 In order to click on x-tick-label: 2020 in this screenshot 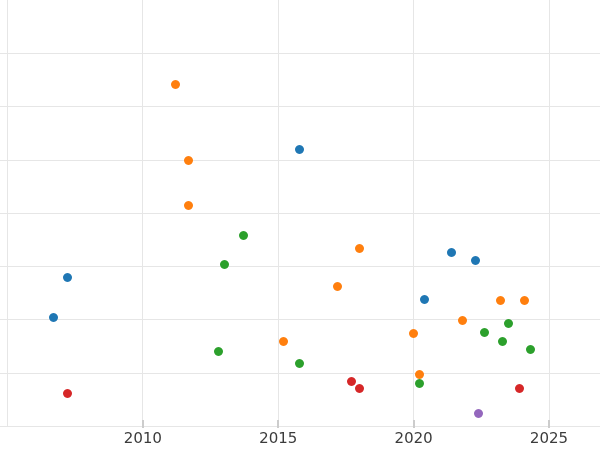, I will do `click(413, 438)`.